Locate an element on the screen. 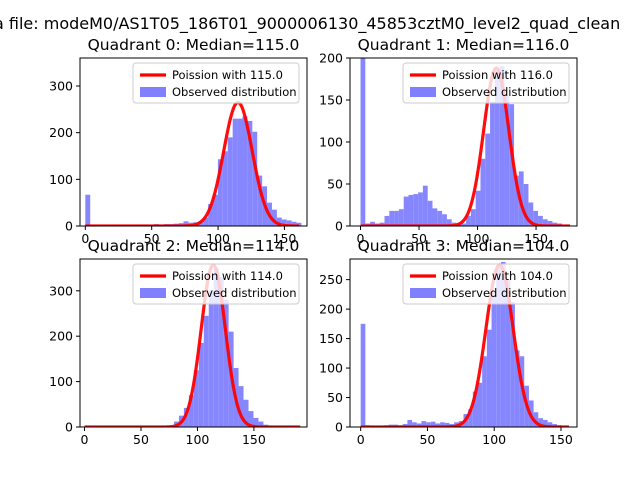 This screenshot has width=640, height=480. legend: Poission with 116.0 Observed distribution is located at coordinates (486, 83).